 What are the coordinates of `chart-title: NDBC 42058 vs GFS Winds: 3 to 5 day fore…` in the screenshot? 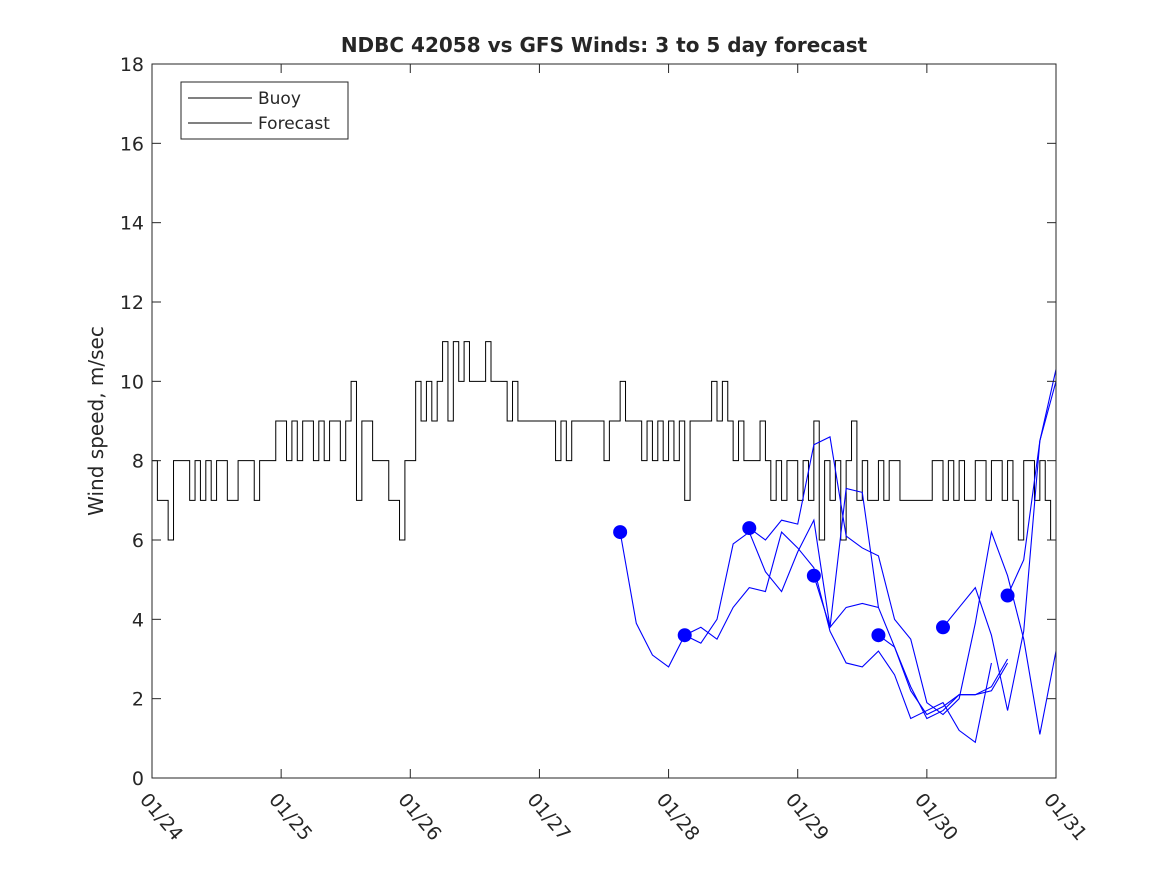 It's located at (604, 45).